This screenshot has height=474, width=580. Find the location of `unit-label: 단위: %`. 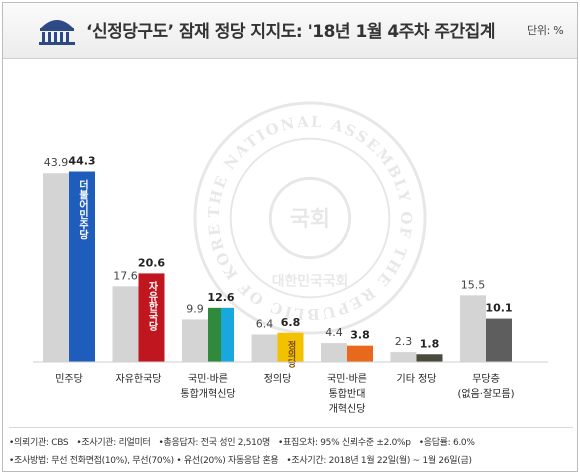

unit-label: 단위: % is located at coordinates (545, 30).